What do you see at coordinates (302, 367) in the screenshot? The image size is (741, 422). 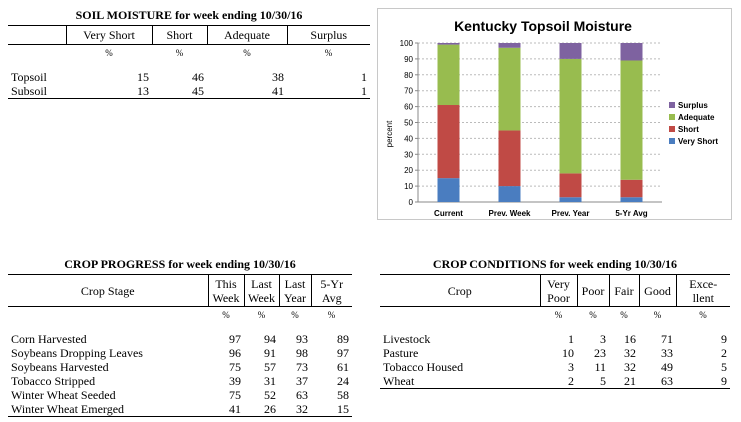 I see `cell: 73` at bounding box center [302, 367].